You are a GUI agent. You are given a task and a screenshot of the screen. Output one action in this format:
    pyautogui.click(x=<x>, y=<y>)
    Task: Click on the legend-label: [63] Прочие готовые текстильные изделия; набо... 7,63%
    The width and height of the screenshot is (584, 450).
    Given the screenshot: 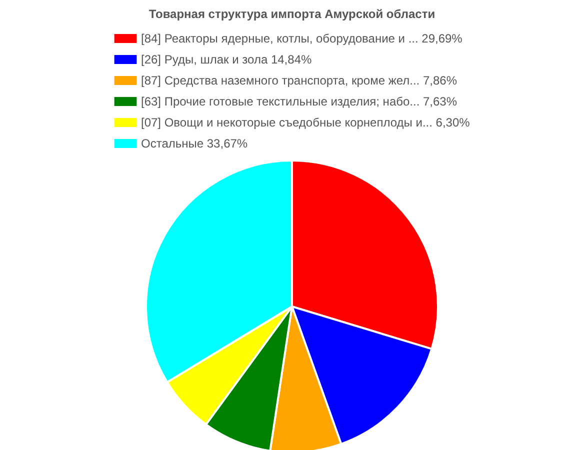 What is the action you would take?
    pyautogui.click(x=299, y=101)
    